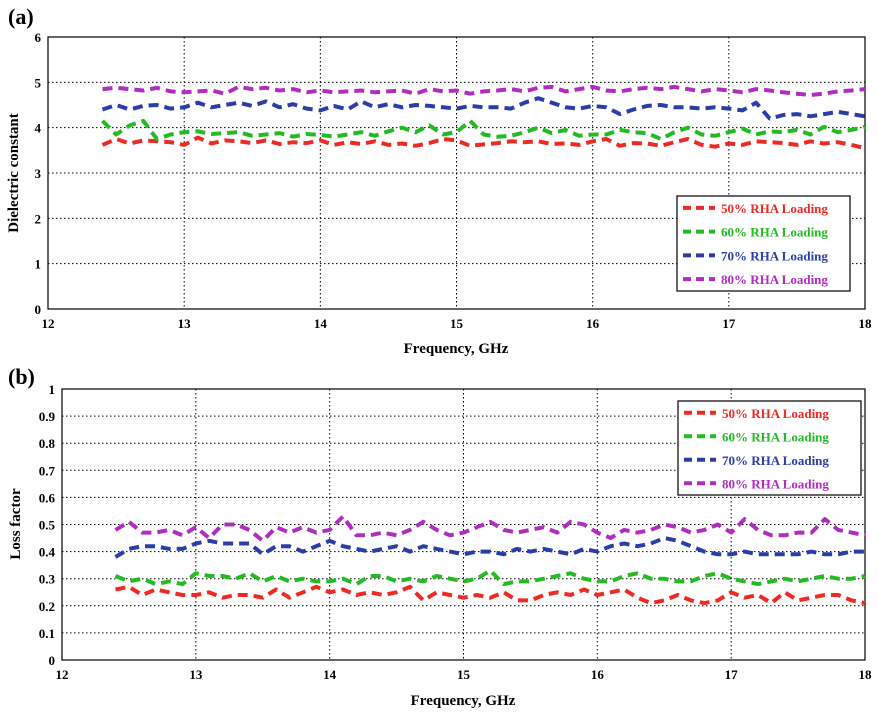 The image size is (878, 714). I want to click on panel-a-legend-label-1: 50% RHA Loading, so click(774, 208).